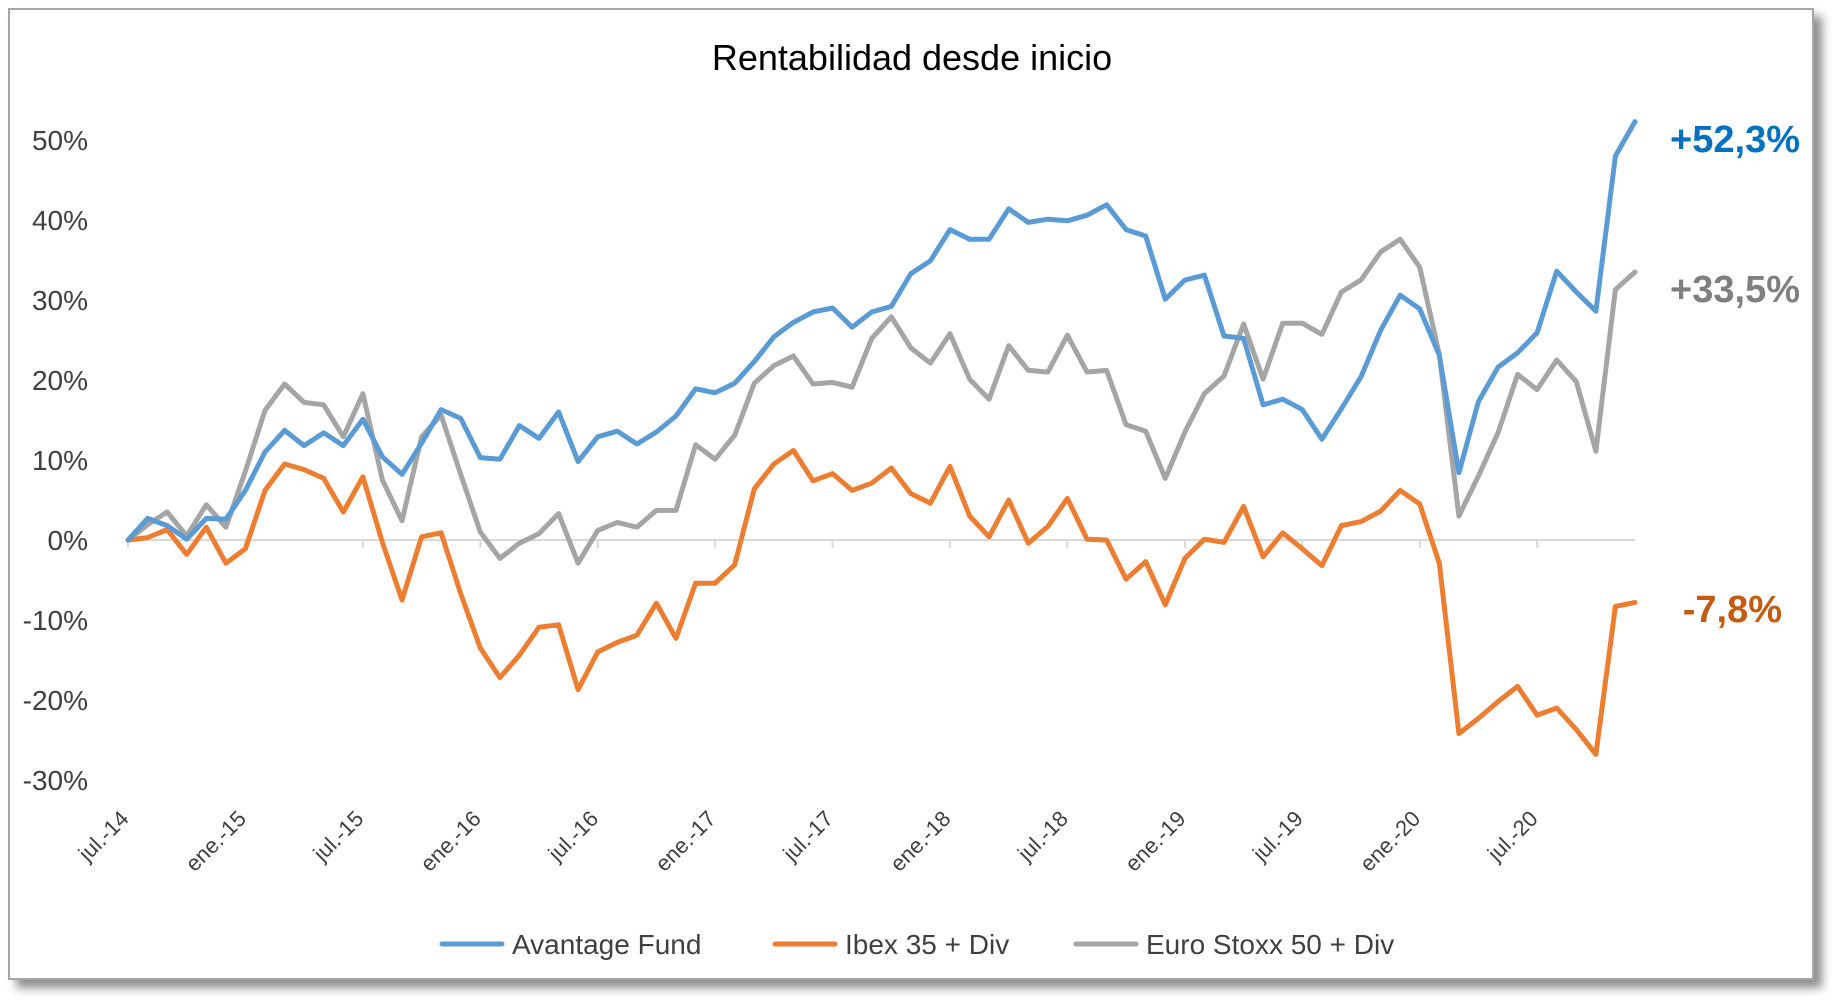 The image size is (1834, 1000). I want to click on legend-label-euro-stoxx-50-div: Euro Stoxx 50 + Div, so click(1270, 944).